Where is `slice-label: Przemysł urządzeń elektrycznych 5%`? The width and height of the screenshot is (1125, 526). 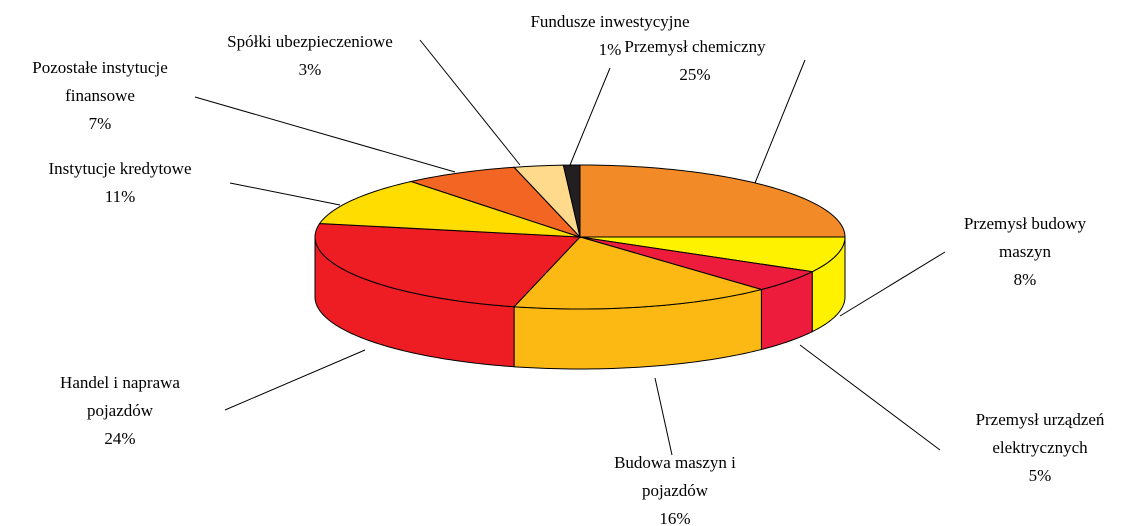 slice-label: Przemysł urządzeń elektrycznych 5% is located at coordinates (1037, 448).